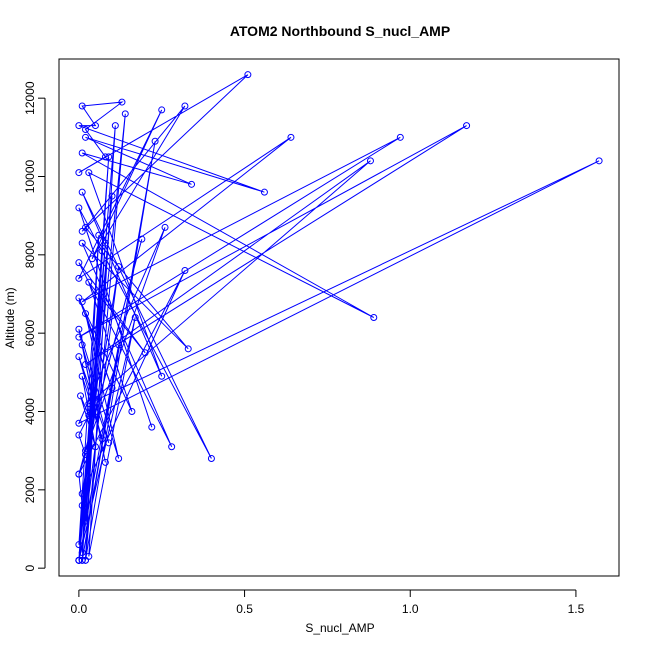 This screenshot has height=650, width=650. I want to click on y-tick-label: 8000, so click(30, 254).